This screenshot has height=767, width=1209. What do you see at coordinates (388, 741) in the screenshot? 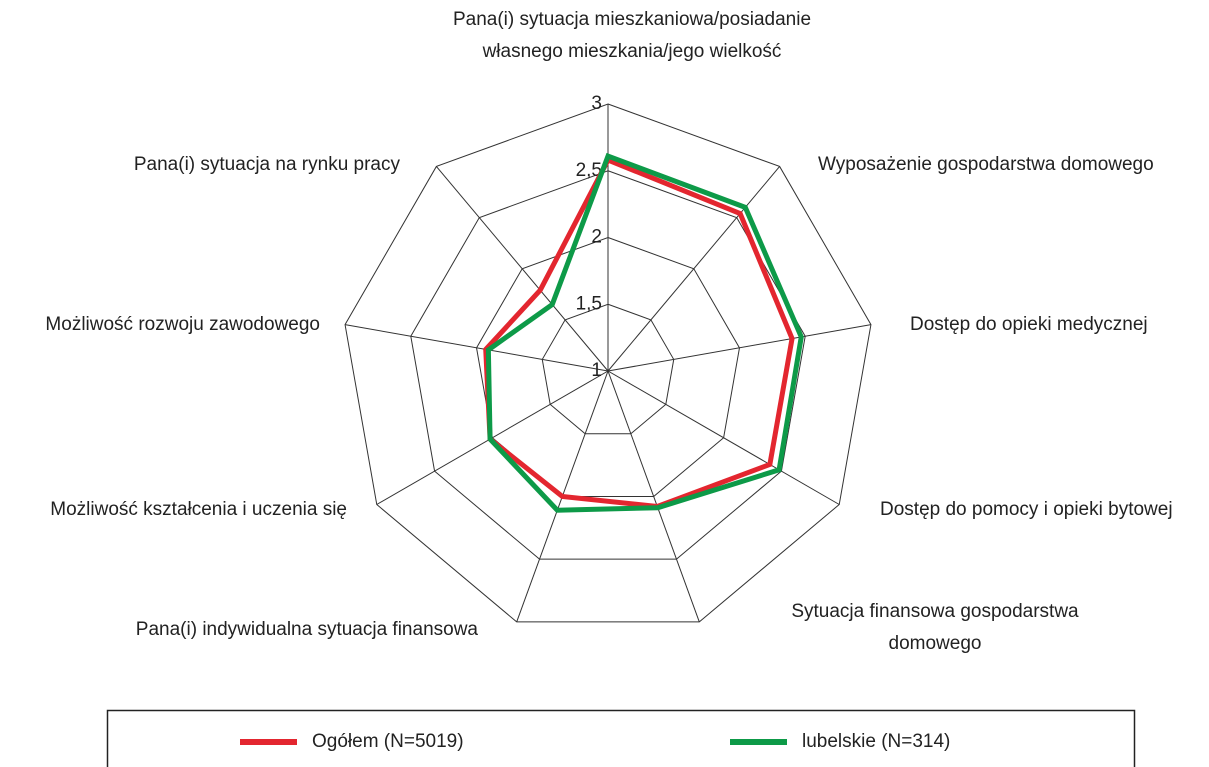
I see `legend-label: Ogółem (N=5019)` at bounding box center [388, 741].